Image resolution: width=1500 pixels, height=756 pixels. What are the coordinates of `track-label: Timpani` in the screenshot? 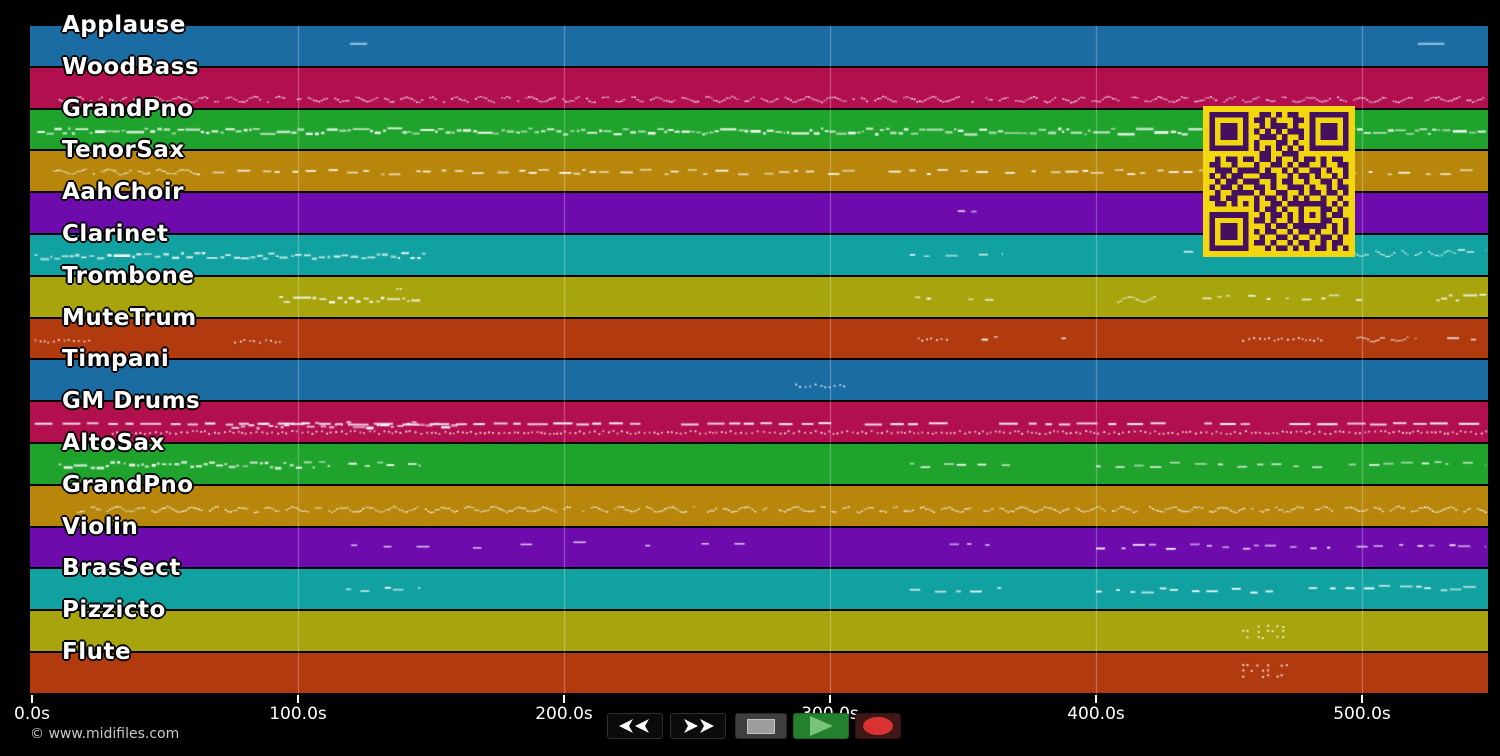 It's located at (116, 359).